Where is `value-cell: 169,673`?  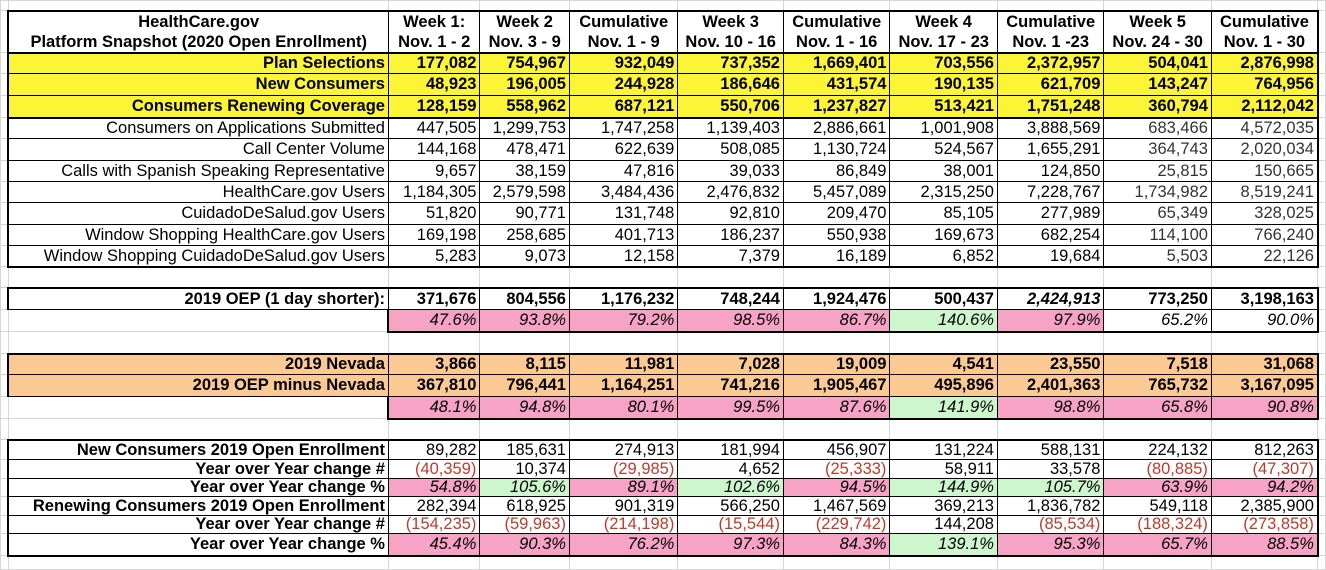 value-cell: 169,673 is located at coordinates (943, 235).